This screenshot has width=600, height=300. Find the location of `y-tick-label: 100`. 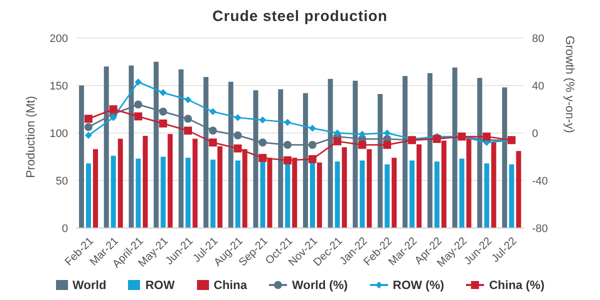

y-tick-label: 100 is located at coordinates (59, 134).